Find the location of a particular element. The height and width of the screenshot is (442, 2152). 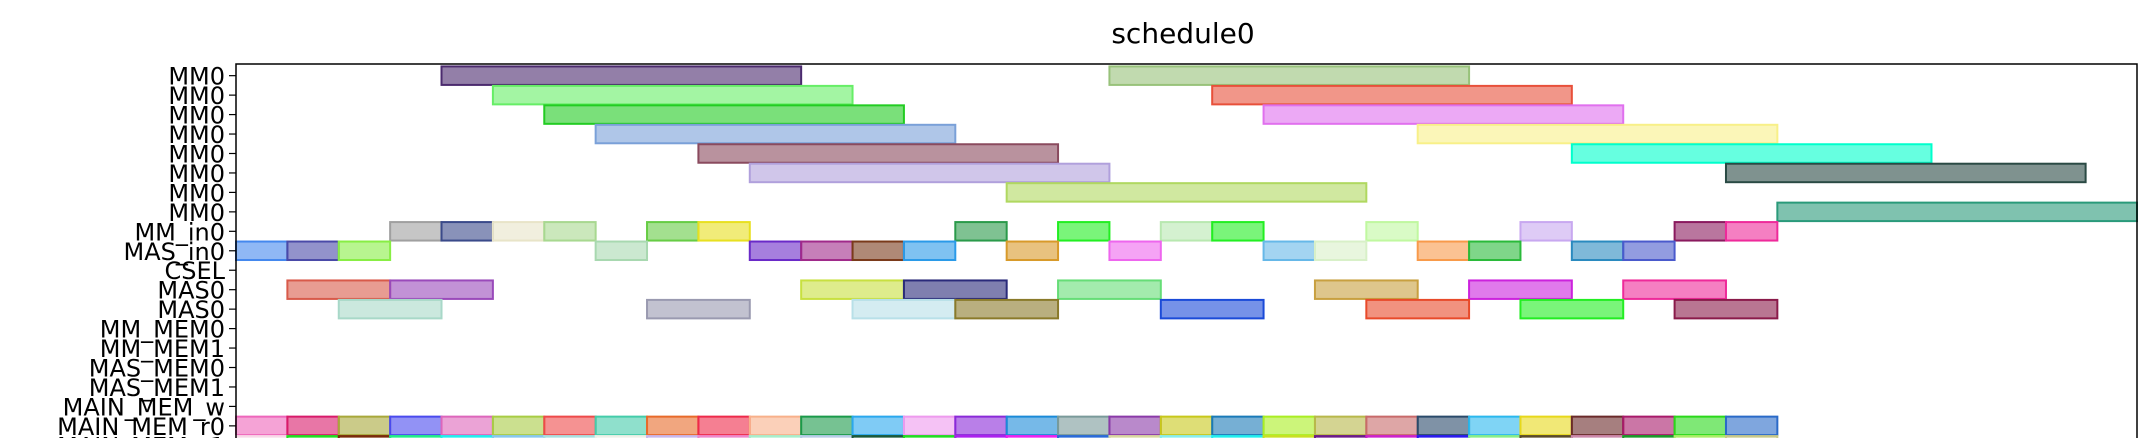

y-tick-label: MAS_in0 is located at coordinates (174, 252).